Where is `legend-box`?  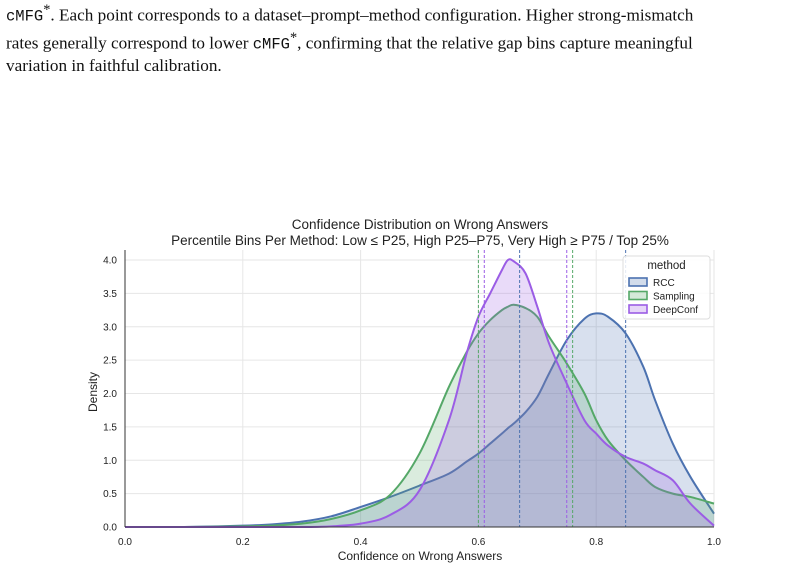
legend-box is located at coordinates (666, 287).